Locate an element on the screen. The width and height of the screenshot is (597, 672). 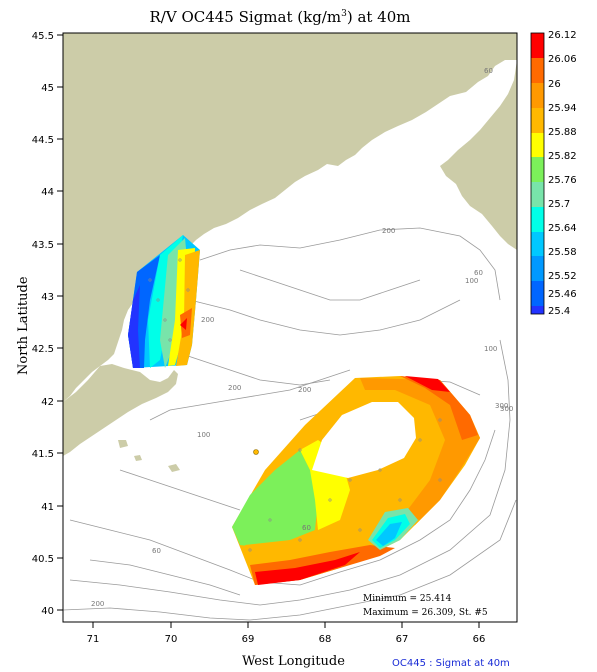
colorbar-label: 25.64 is located at coordinates (562, 228).